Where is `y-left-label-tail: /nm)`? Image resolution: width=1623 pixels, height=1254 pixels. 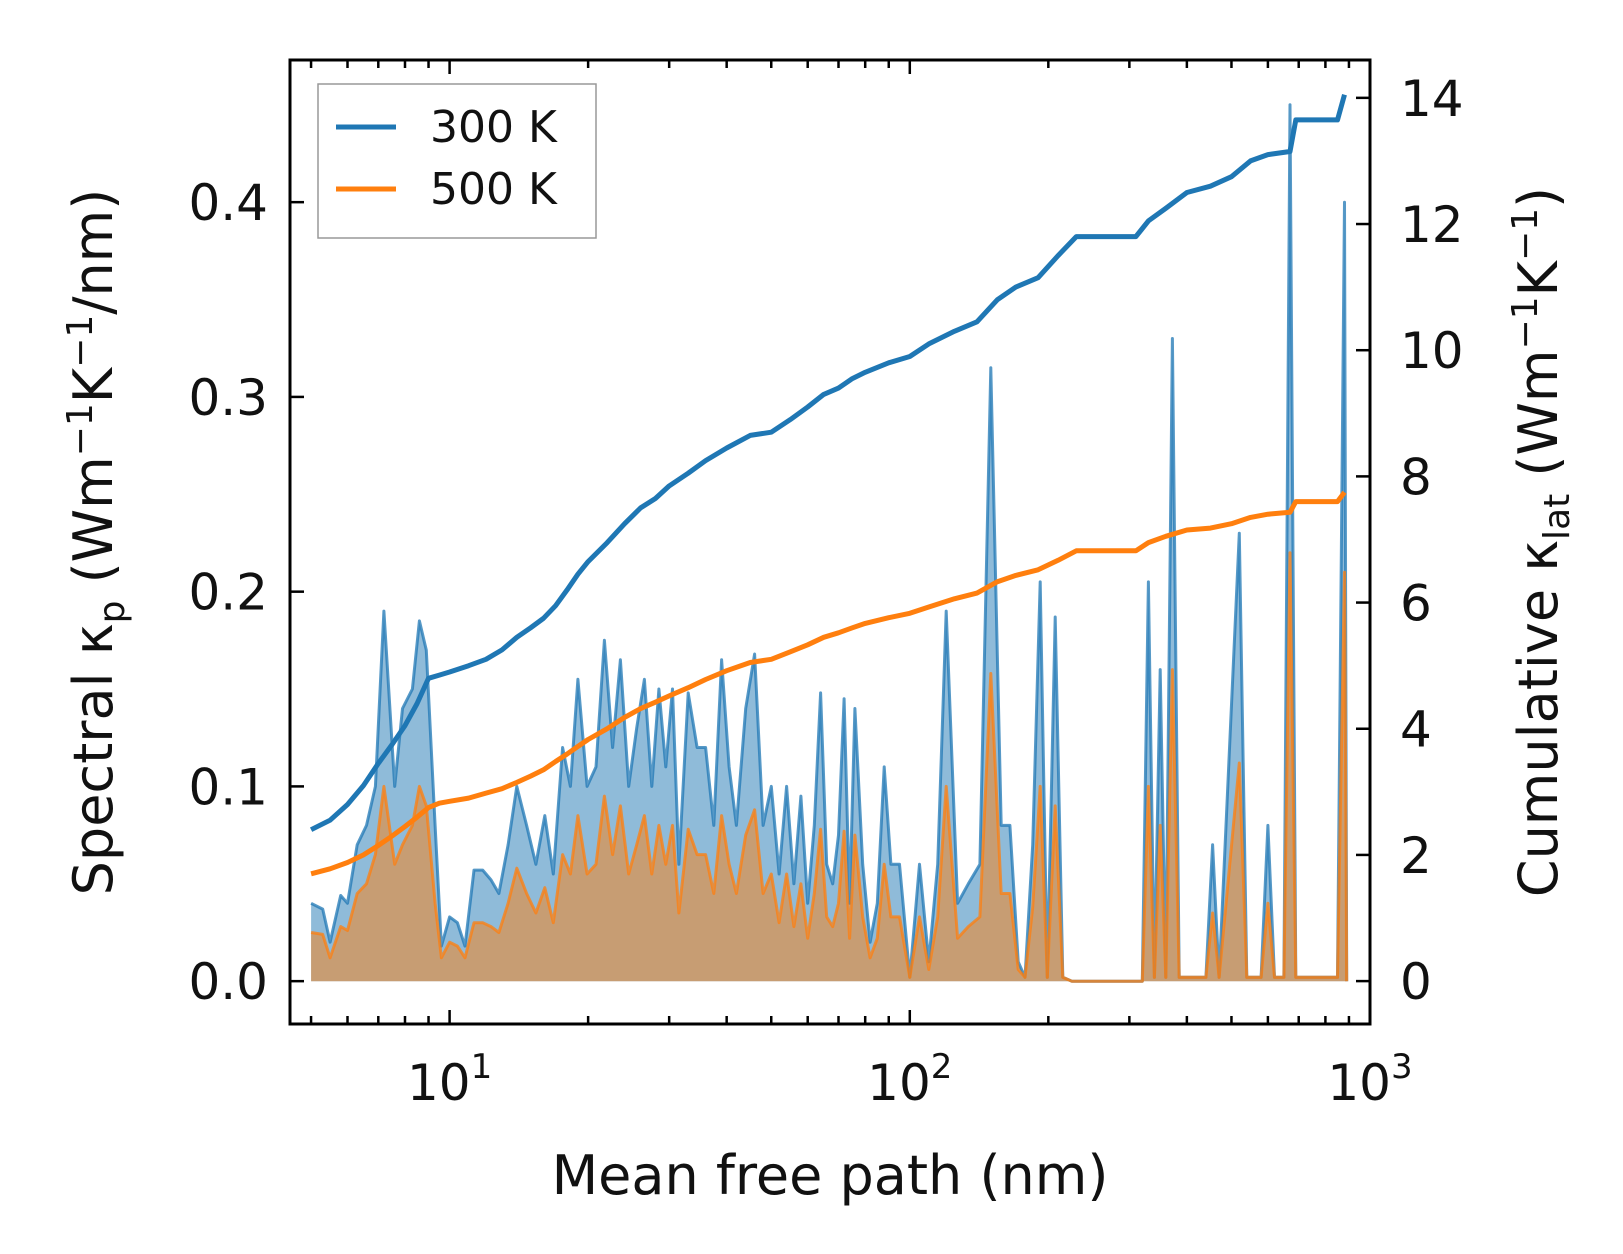 y-left-label-tail: /nm) is located at coordinates (93, 252).